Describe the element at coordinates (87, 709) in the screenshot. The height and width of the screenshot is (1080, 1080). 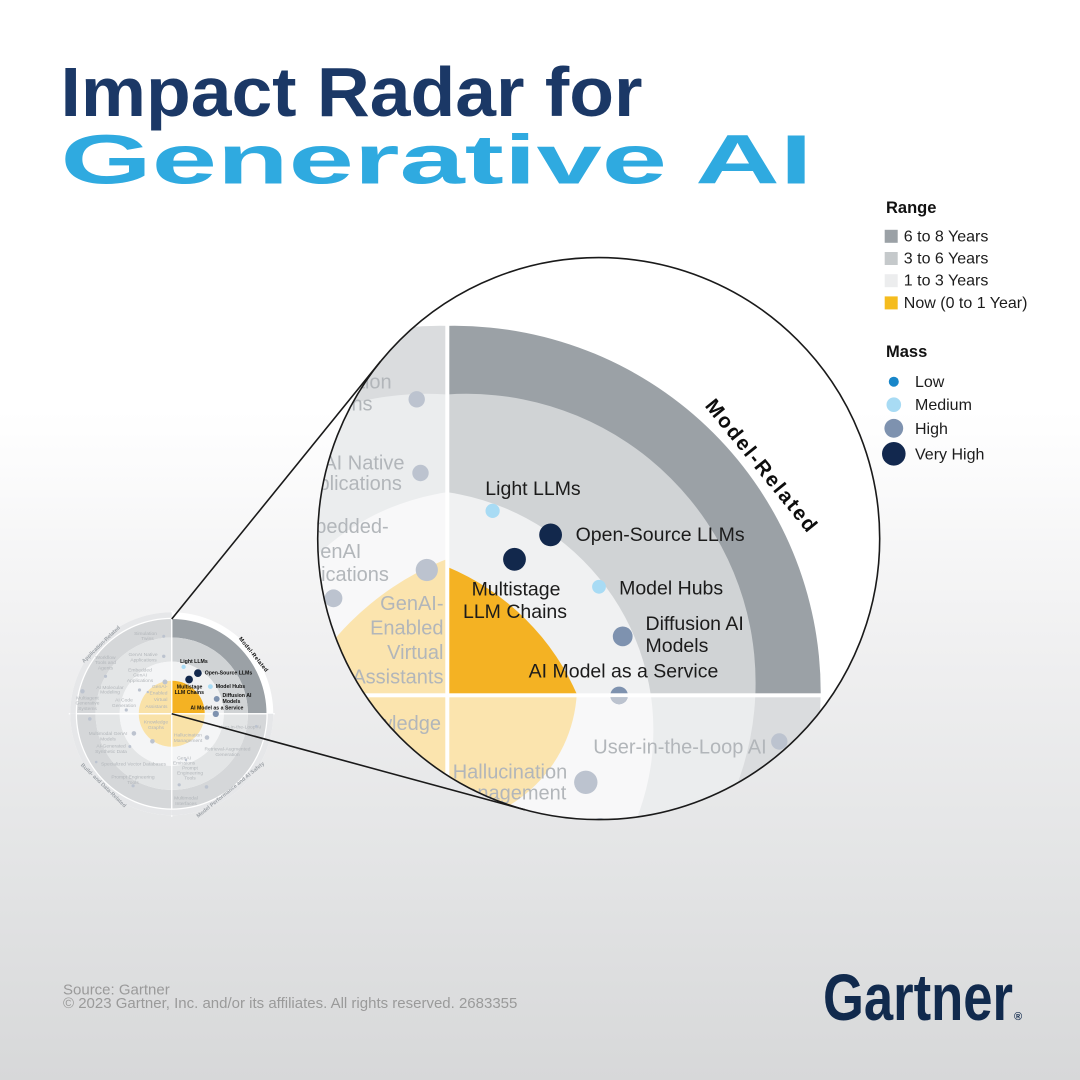
I see `svg-text: Systems` at that location.